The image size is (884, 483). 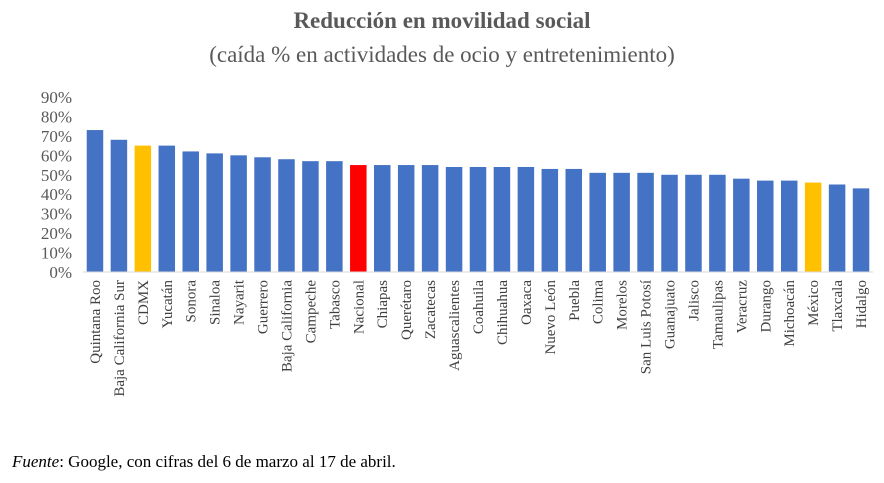 What do you see at coordinates (694, 300) in the screenshot?
I see `x-tick-label: Jalisco` at bounding box center [694, 300].